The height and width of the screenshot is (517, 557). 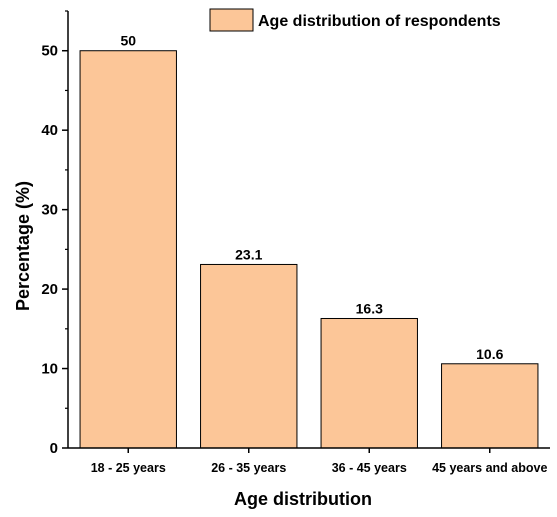 I want to click on data-label-2: 23.1, so click(x=248, y=254).